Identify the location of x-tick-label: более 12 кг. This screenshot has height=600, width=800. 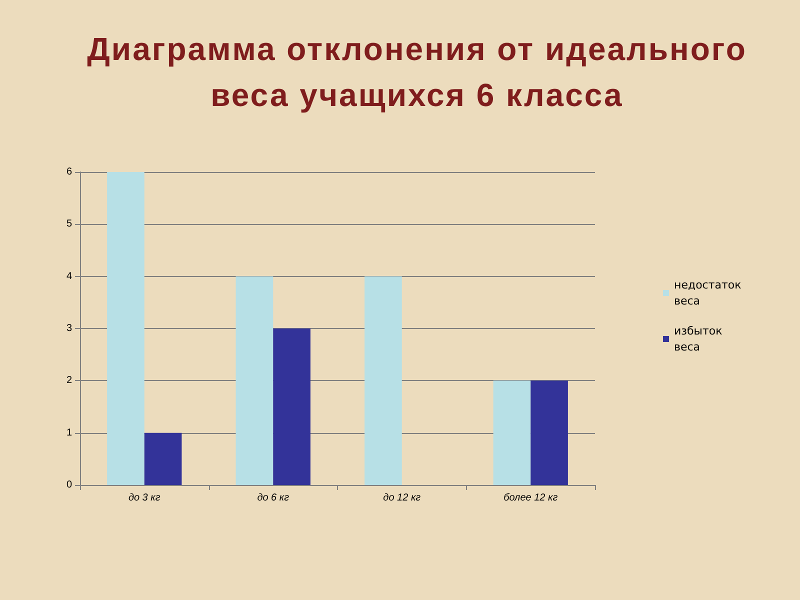
(531, 498).